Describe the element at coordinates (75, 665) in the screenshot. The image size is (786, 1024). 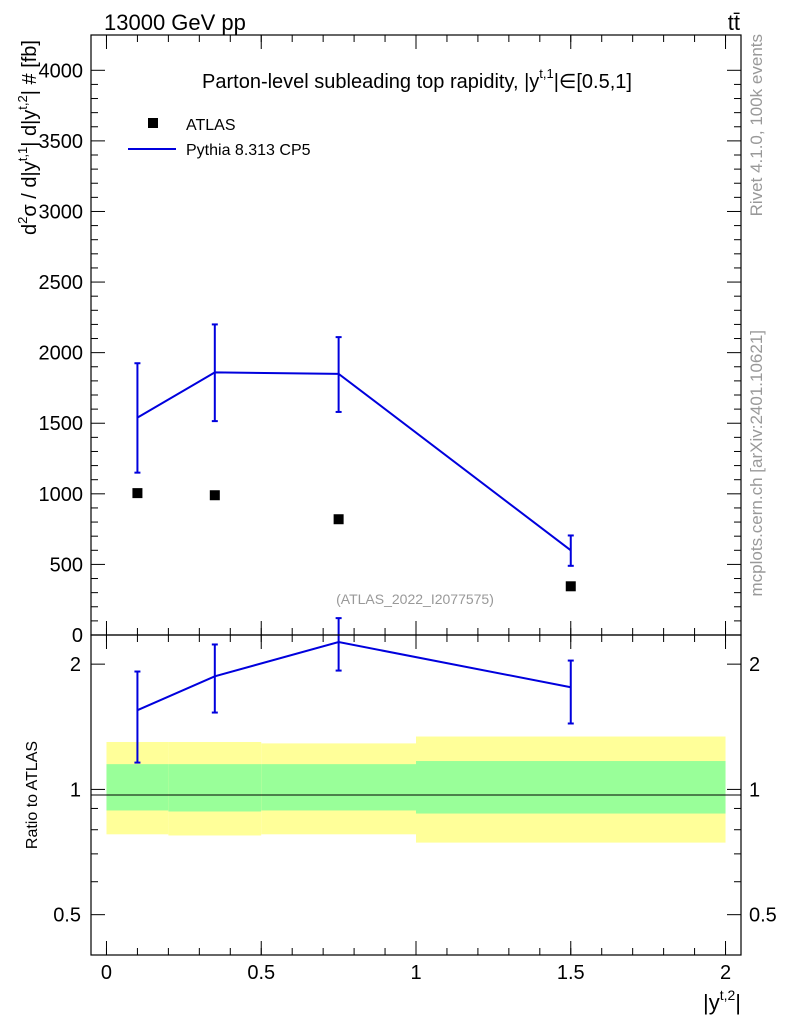
I see `ratio-ytick-label: 2` at that location.